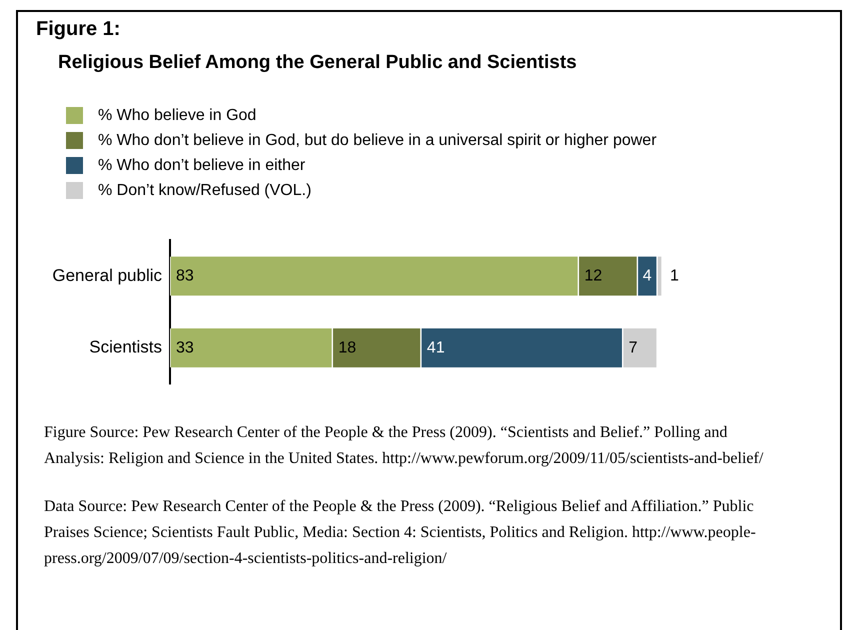 This screenshot has height=630, width=854. Describe the element at coordinates (205, 191) in the screenshot. I see `legend-label: % Don’t know/Refused (VOL.)` at that location.